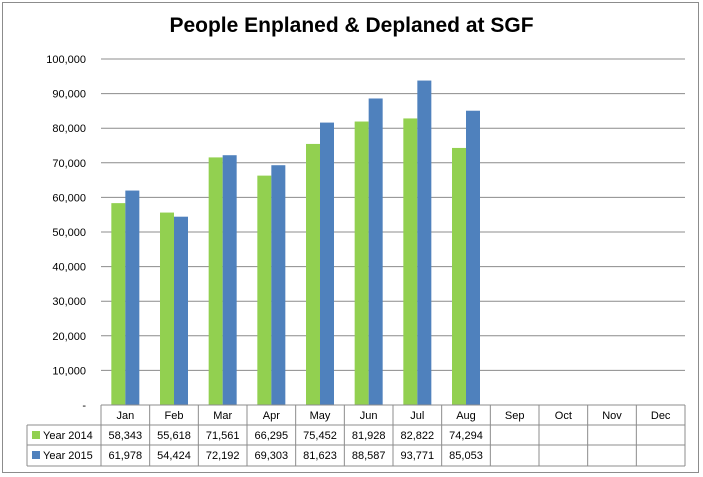 This screenshot has width=703, height=477. What do you see at coordinates (369, 436) in the screenshot?
I see `data-label: 81,928` at bounding box center [369, 436].